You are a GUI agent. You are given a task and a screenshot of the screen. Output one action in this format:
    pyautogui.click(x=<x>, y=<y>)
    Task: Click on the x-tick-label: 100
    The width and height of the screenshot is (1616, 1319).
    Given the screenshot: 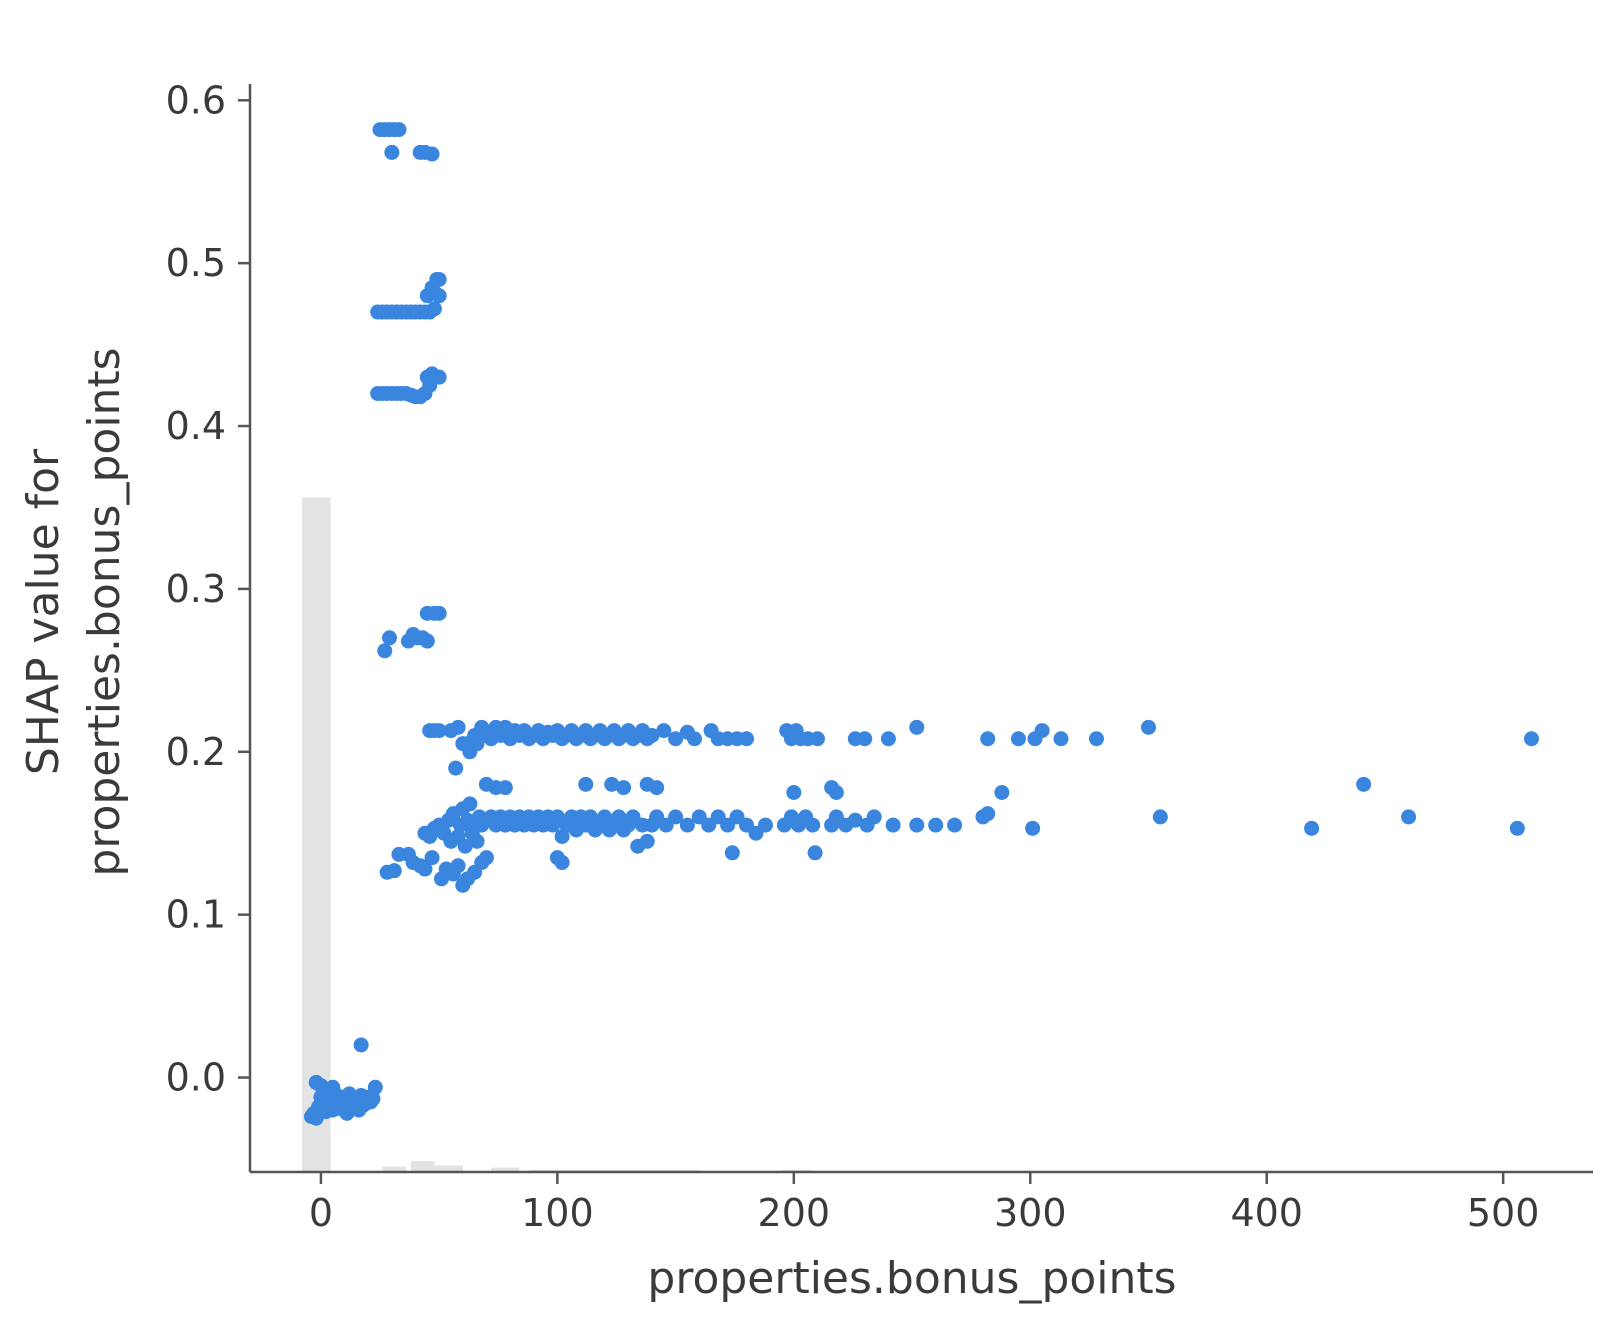 What is the action you would take?
    pyautogui.click(x=557, y=1213)
    